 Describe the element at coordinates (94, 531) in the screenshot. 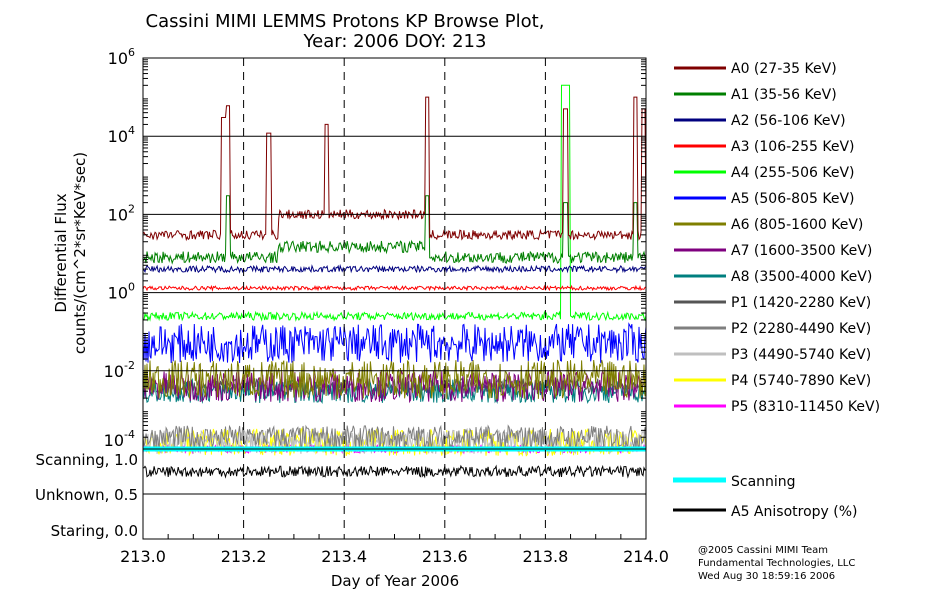

I see `lower-tick-label: Staring, 0.0` at that location.